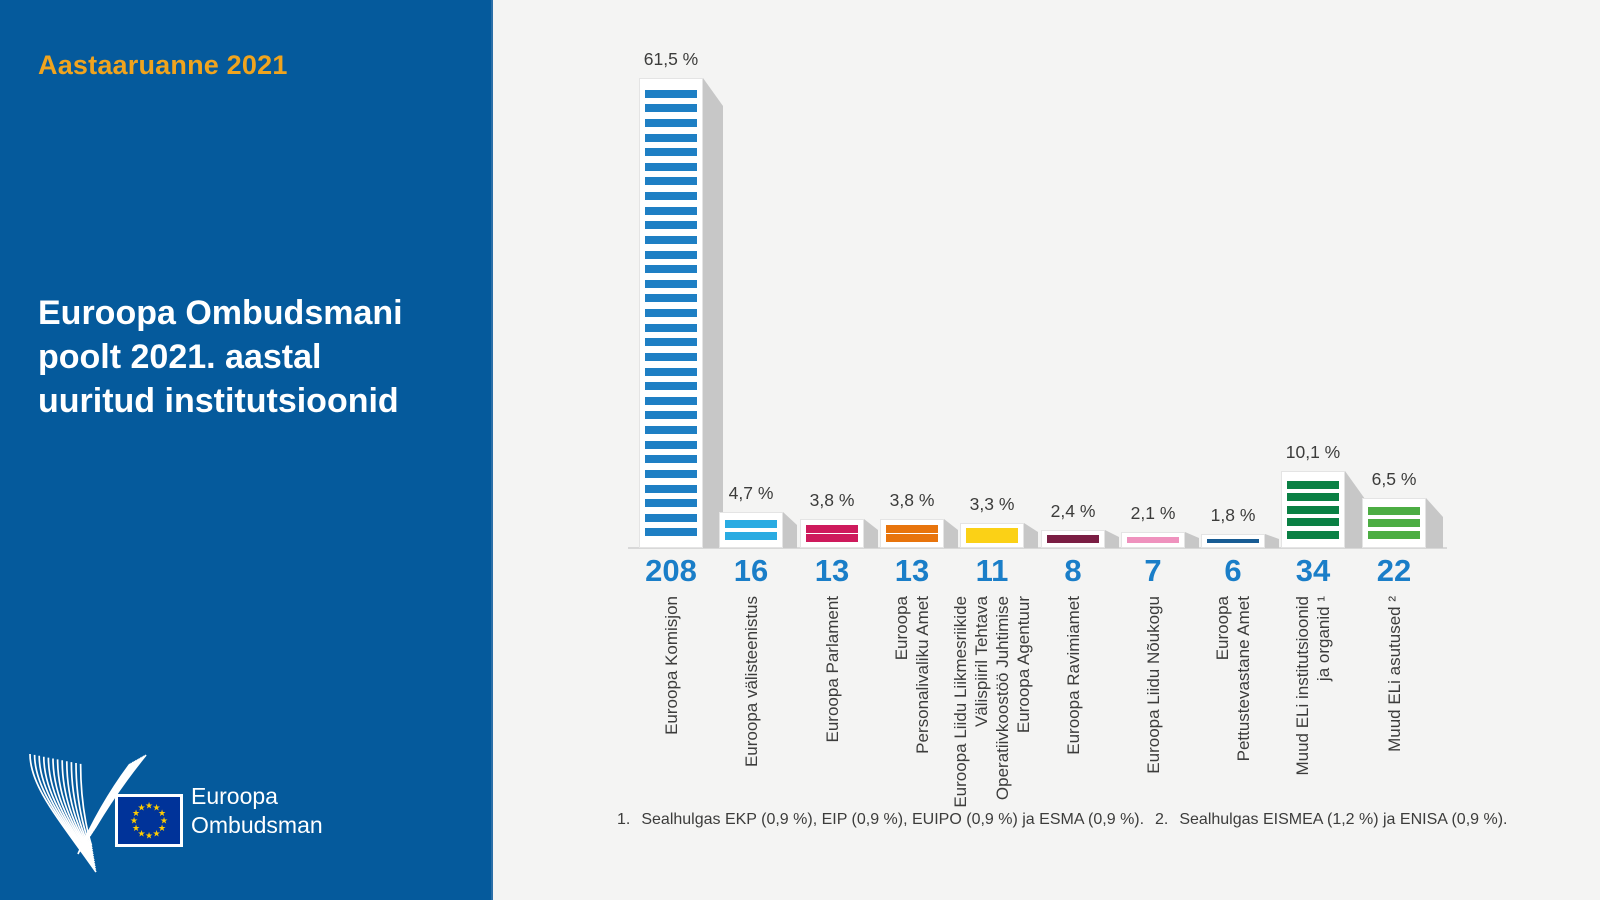 The width and height of the screenshot is (1600, 900). Describe the element at coordinates (1073, 675) in the screenshot. I see `x-axis-label-line: Euroopa Ravimiamet` at that location.